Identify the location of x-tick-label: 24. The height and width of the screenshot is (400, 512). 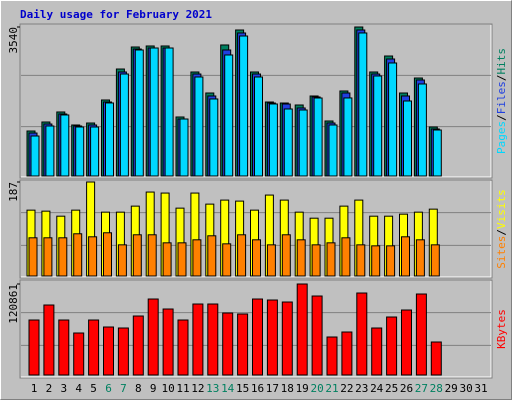
(377, 388).